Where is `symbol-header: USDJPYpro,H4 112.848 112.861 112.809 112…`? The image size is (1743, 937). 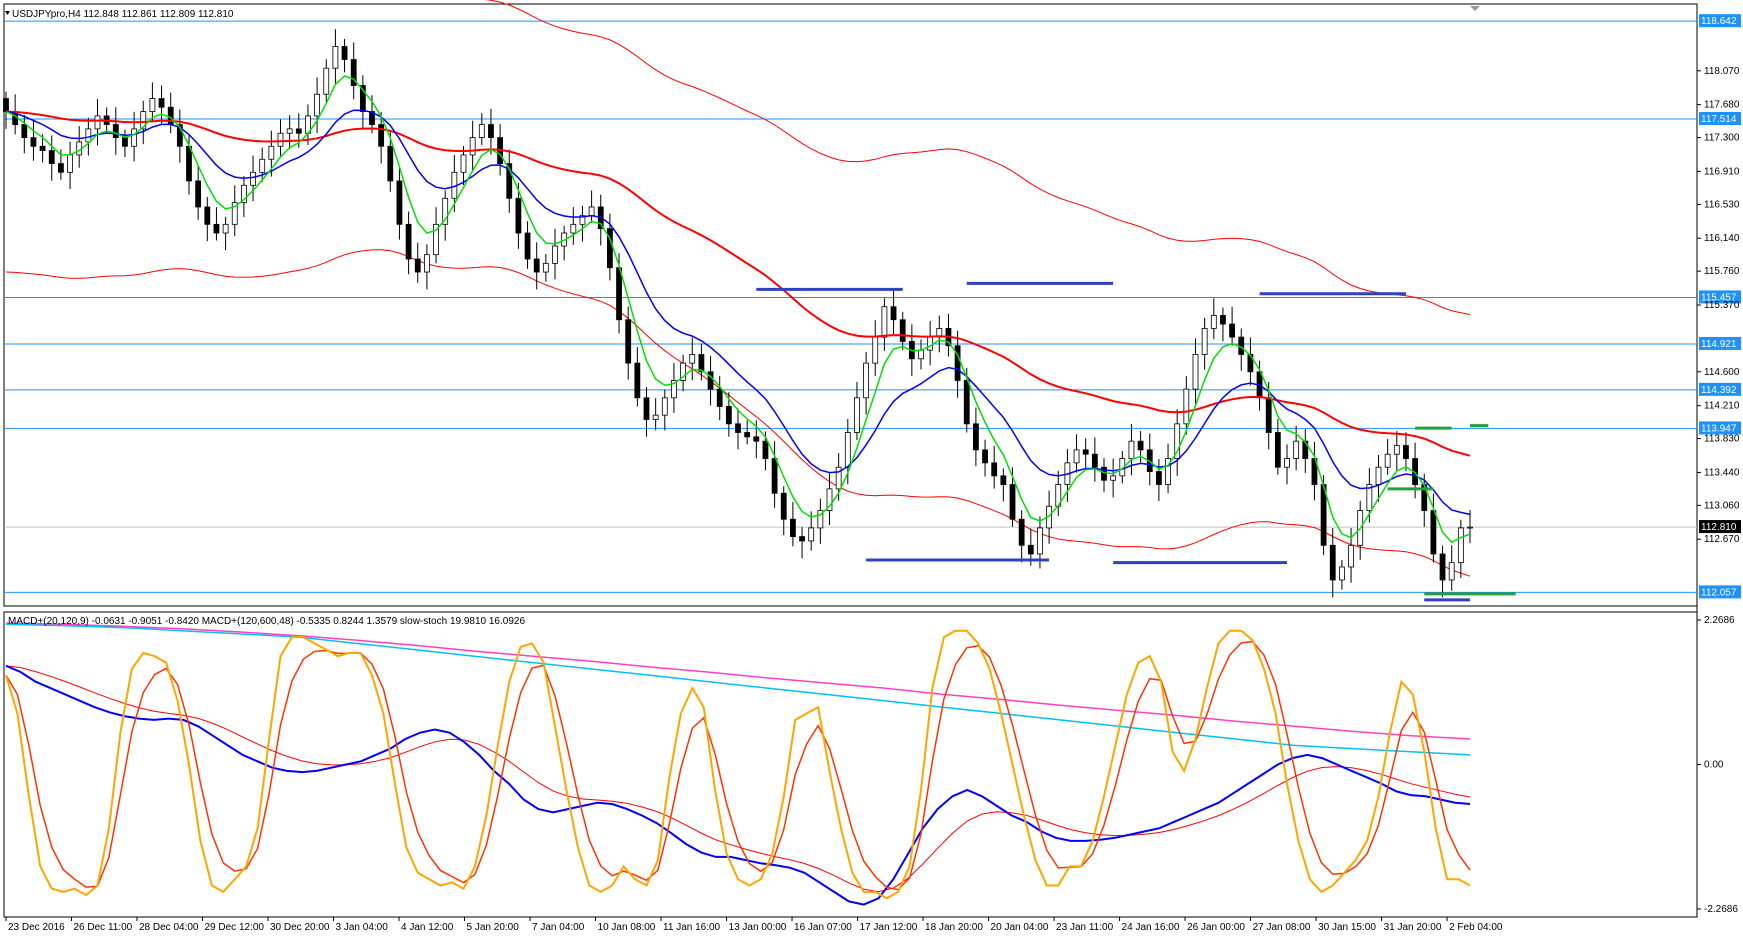
symbol-header: USDJPYpro,H4 112.848 112.861 112.809 112… is located at coordinates (123, 14).